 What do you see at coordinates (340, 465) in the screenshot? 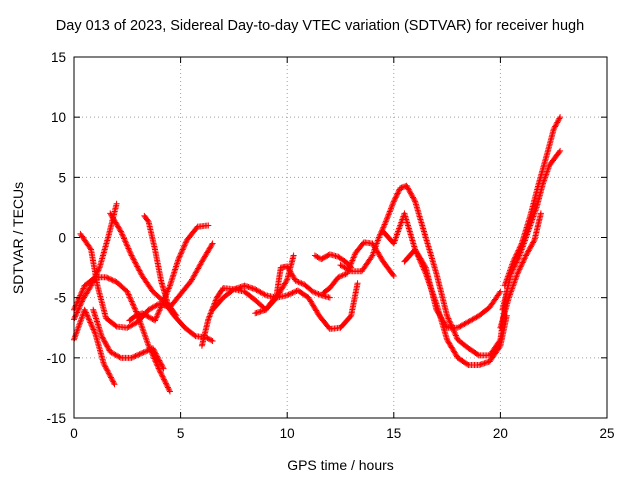
I see `x-axis-label: GPS time / hours` at bounding box center [340, 465].